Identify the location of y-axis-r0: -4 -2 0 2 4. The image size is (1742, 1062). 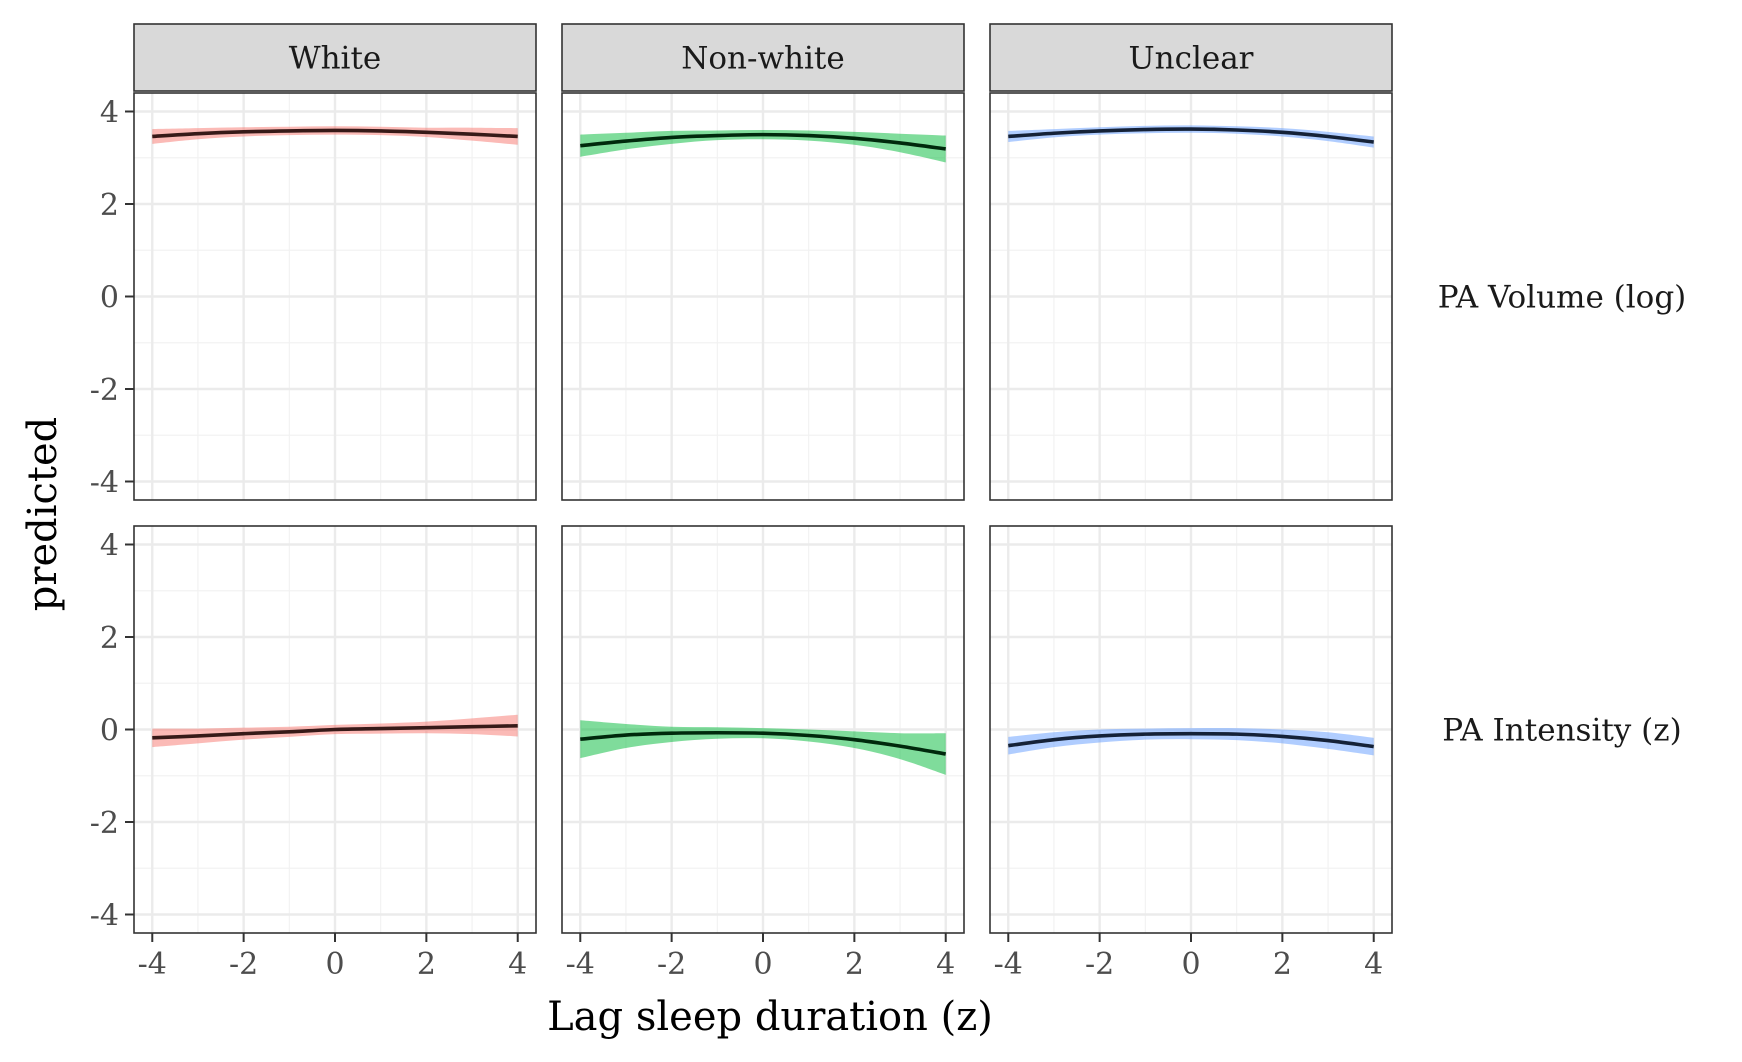
(112, 298).